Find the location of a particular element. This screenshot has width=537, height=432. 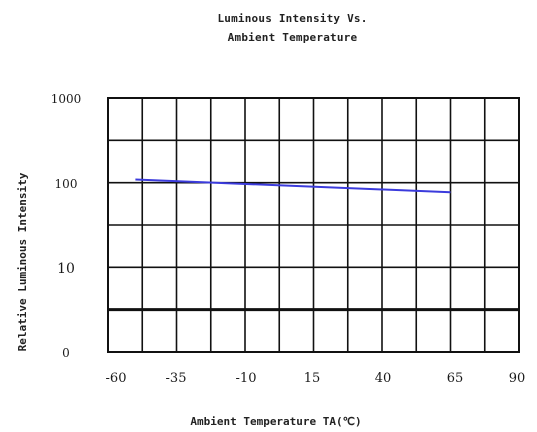

series-lines is located at coordinates (293, 186).